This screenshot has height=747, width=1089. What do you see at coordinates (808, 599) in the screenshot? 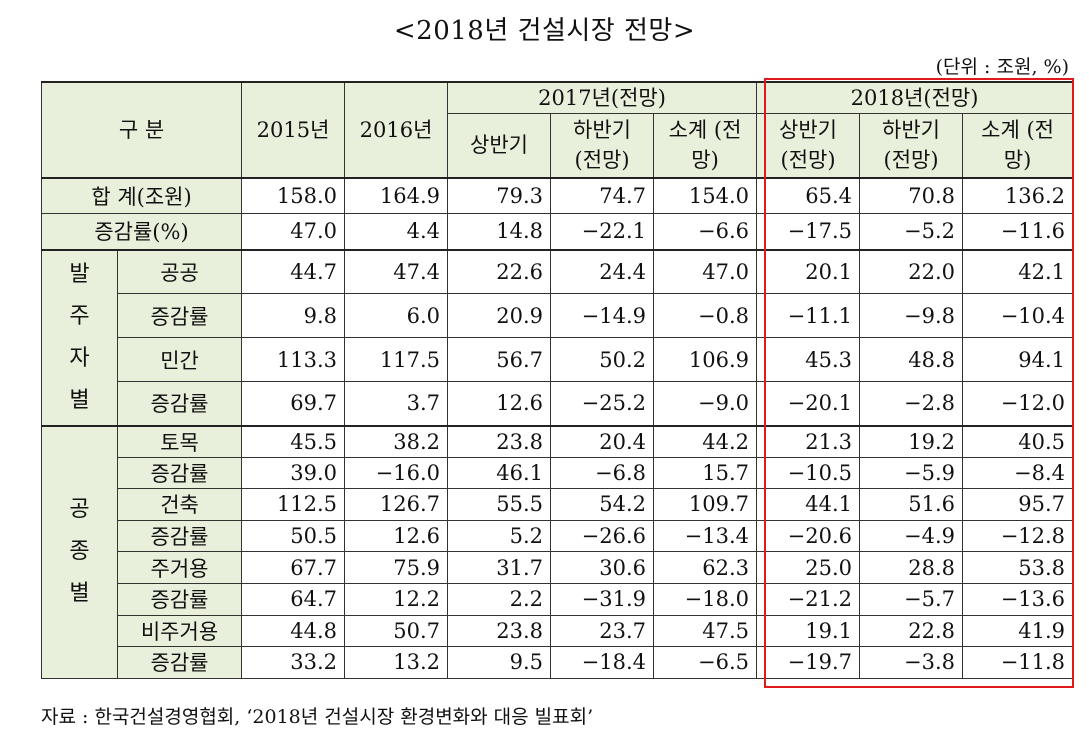
I see `table-cell: −21.2` at bounding box center [808, 599].